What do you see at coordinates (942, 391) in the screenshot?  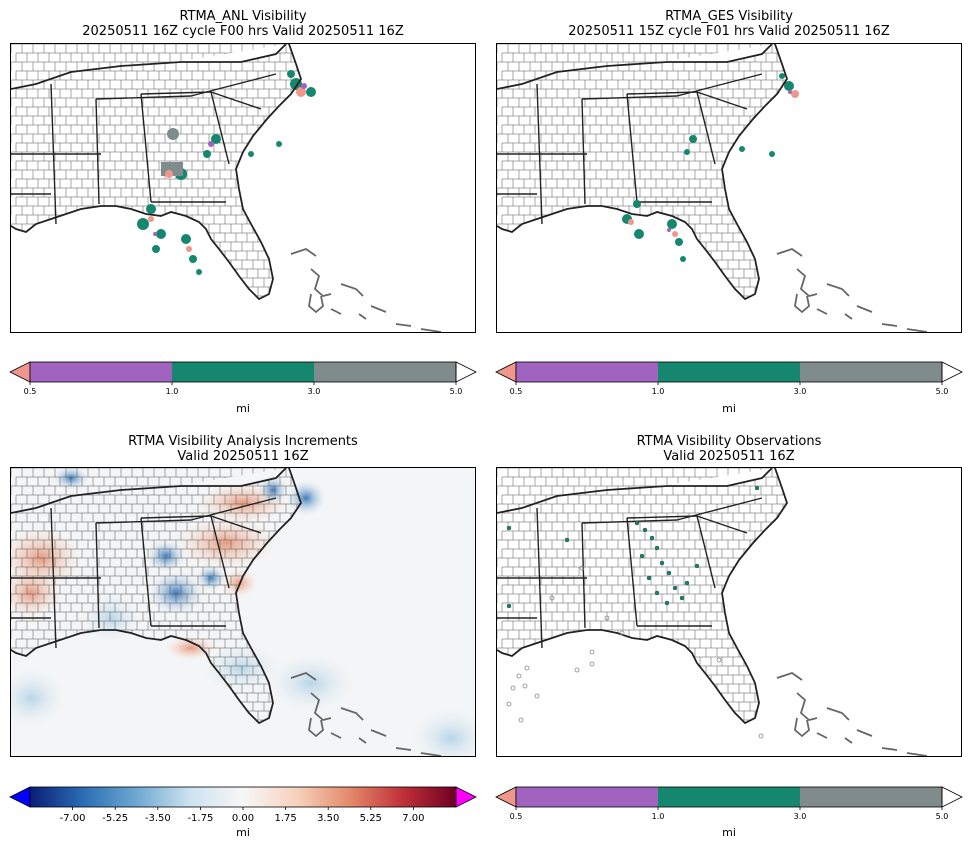 I see `panel2-colorbar-tick-label: 5.0` at bounding box center [942, 391].